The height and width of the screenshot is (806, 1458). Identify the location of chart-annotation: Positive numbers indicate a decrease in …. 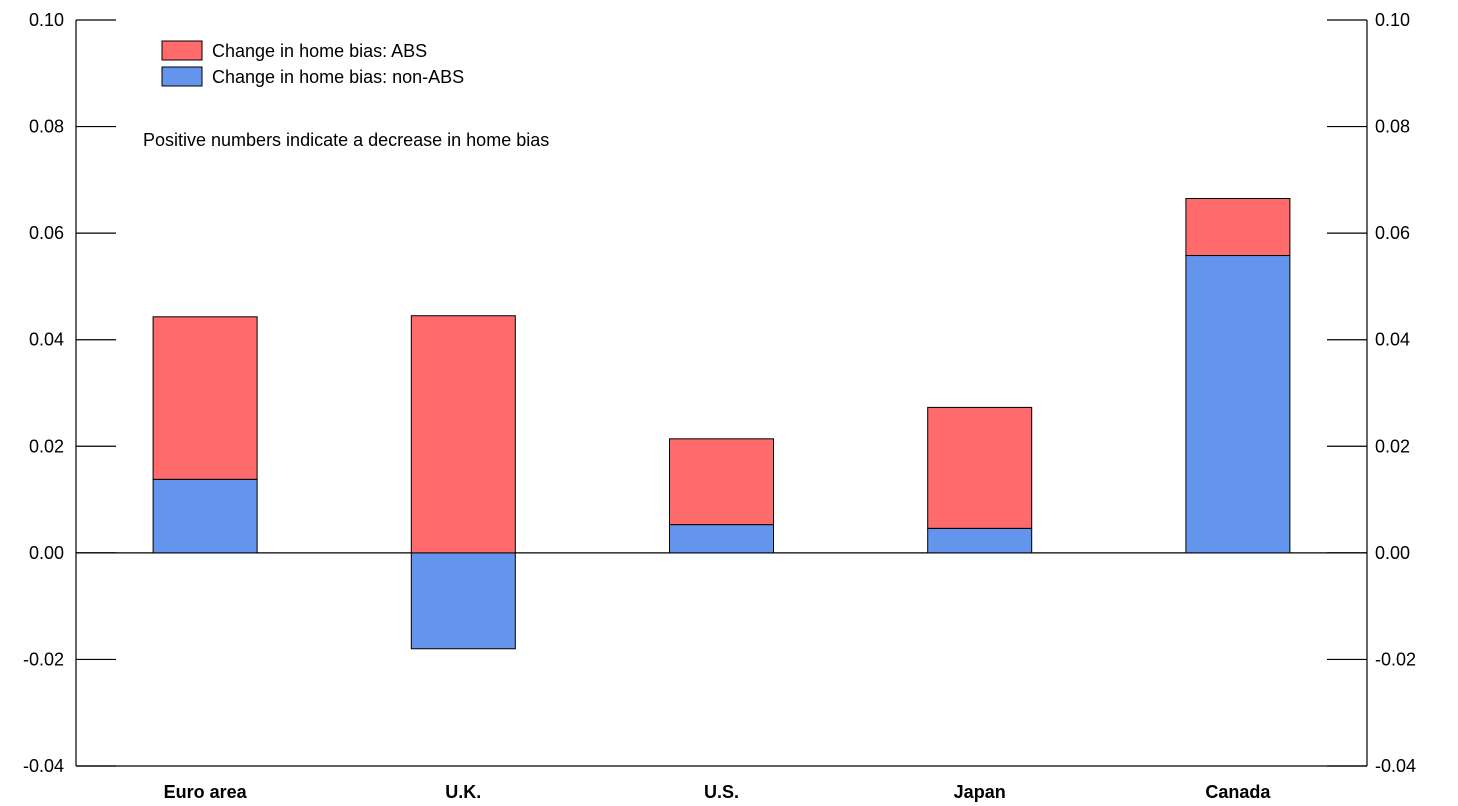
(346, 140).